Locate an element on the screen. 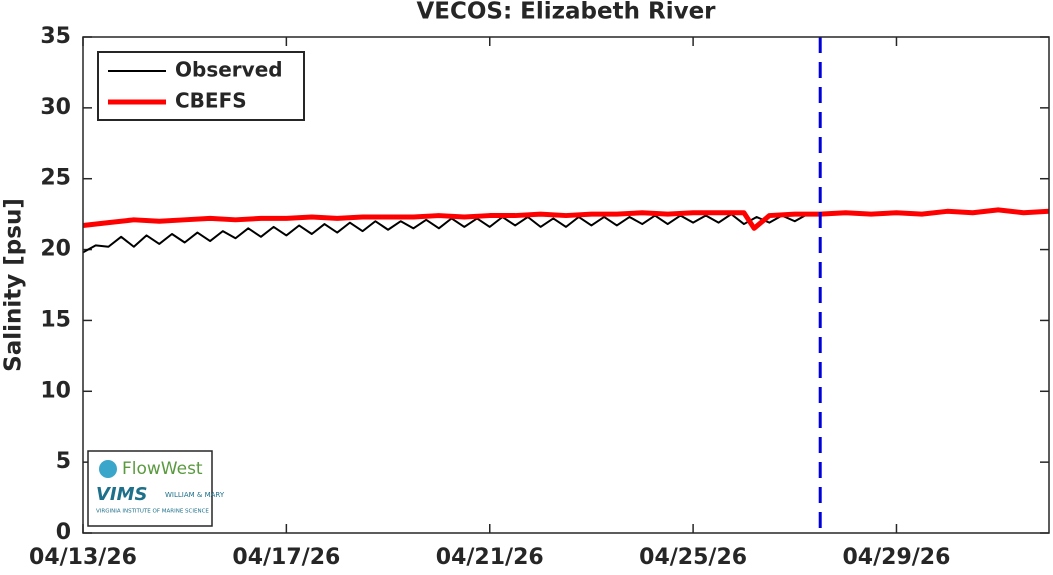 The image size is (1053, 575). x-tick-label: 04/29/26 is located at coordinates (897, 557).